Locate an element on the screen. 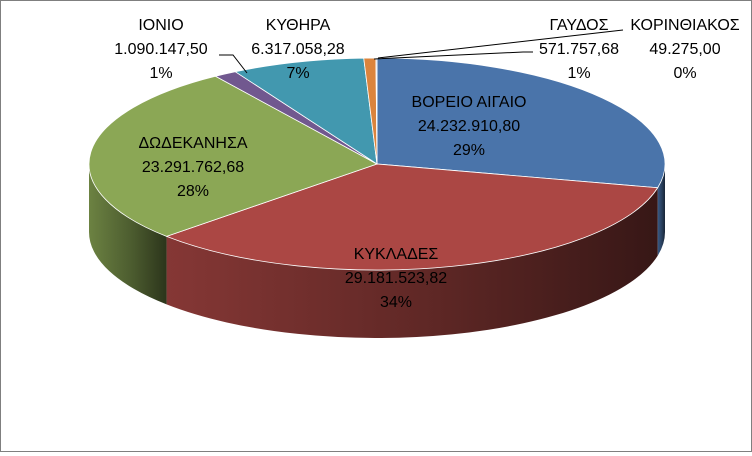 This screenshot has height=456, width=752. data-label: ΚΥΘΗΡΑ 6.317.058,28 7% is located at coordinates (298, 49).